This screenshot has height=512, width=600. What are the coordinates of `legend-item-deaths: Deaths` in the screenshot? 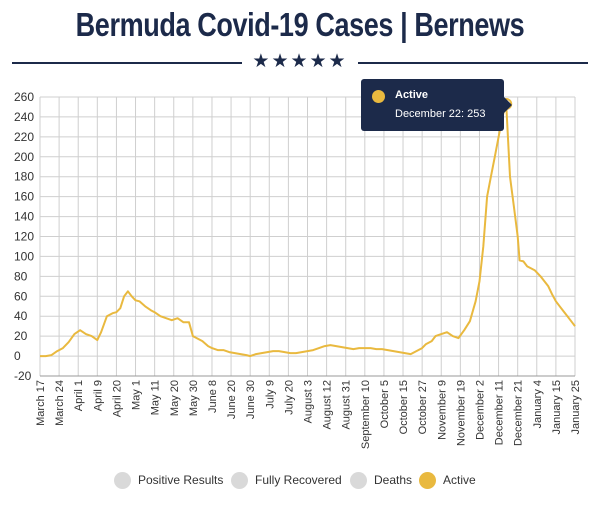 It's located at (381, 480).